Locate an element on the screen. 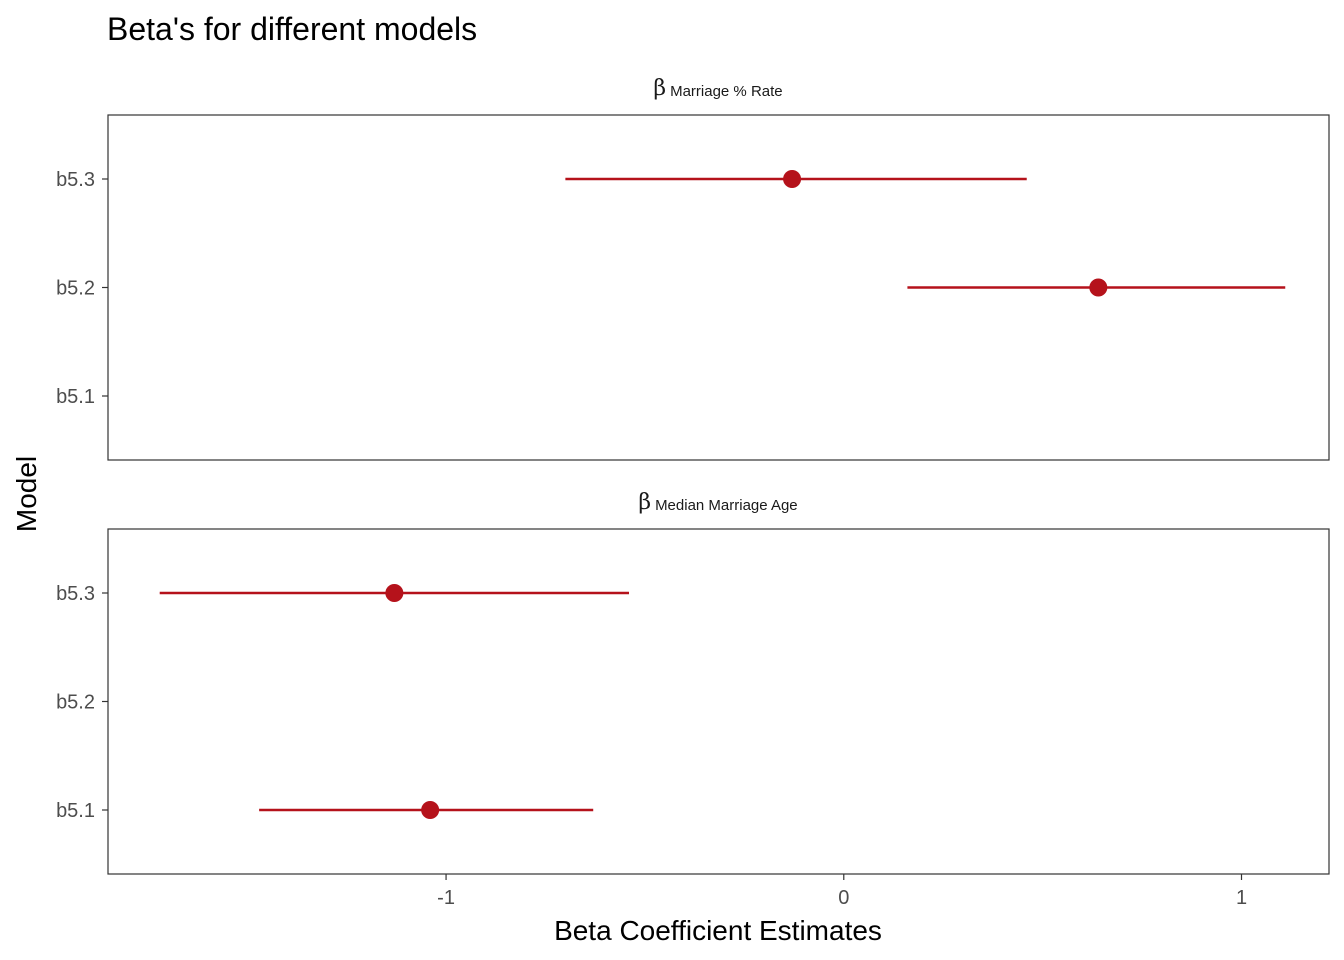  chart-title: Beta's for different models is located at coordinates (292, 29).